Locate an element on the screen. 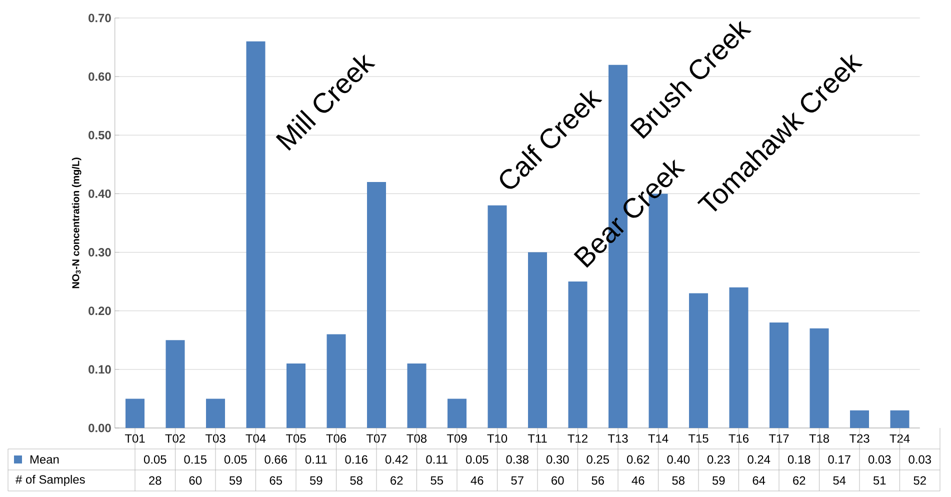  x-tick-label: T08 is located at coordinates (416, 438).